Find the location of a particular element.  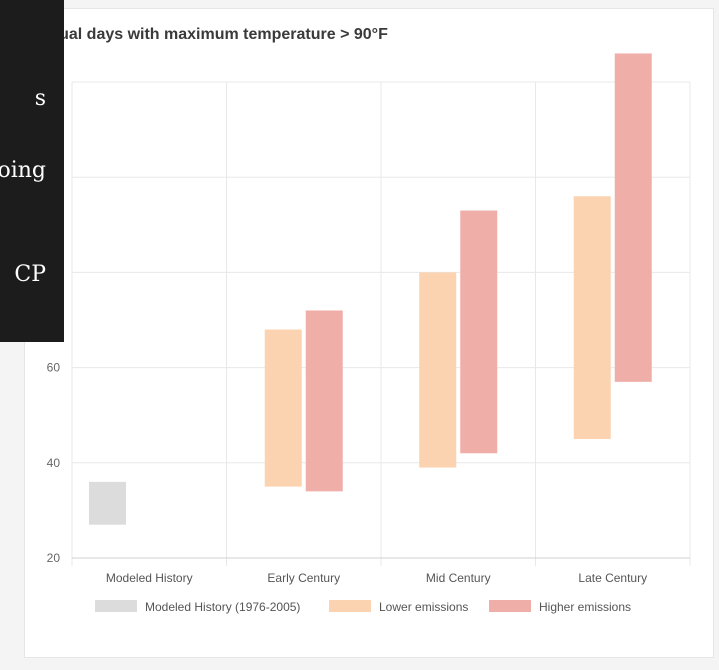

x-tick-label: Mid Century is located at coordinates (458, 578).